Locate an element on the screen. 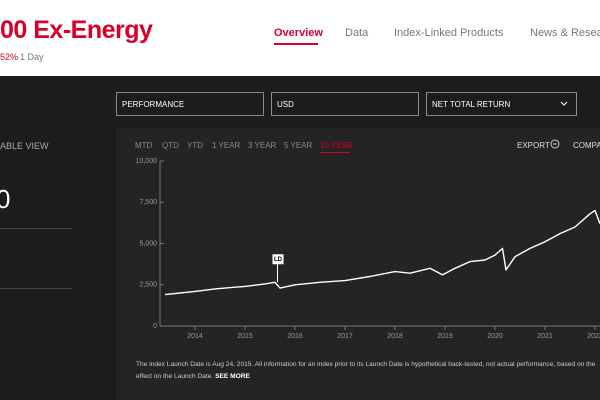  dropdown: NET TOTAL RETURN is located at coordinates (501, 104).